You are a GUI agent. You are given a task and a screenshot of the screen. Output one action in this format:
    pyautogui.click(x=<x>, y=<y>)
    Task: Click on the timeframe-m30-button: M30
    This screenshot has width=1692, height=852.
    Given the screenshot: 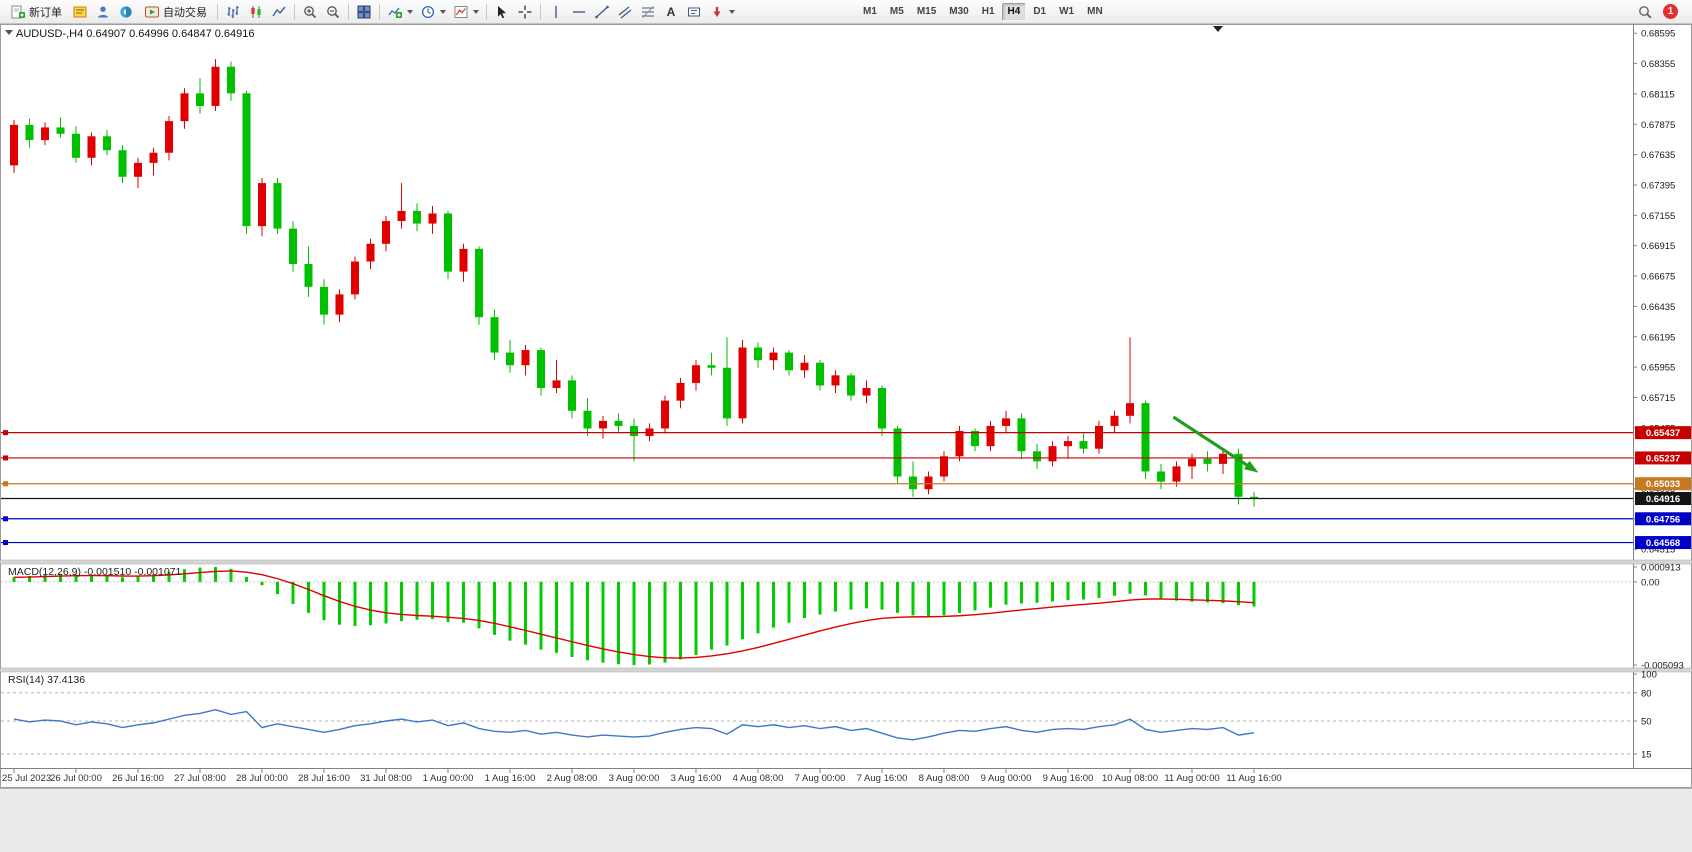 What is the action you would take?
    pyautogui.click(x=958, y=12)
    